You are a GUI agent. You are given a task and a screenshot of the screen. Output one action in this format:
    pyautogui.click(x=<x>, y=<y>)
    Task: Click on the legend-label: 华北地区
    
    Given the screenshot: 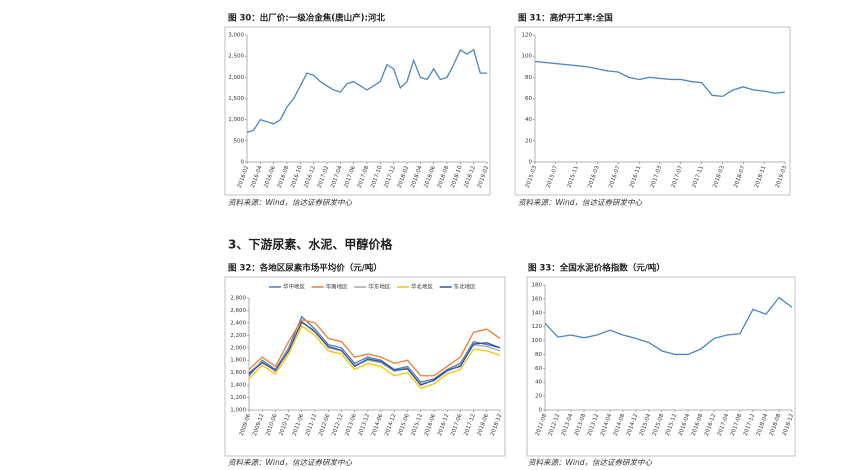 What is the action you would take?
    pyautogui.click(x=422, y=287)
    